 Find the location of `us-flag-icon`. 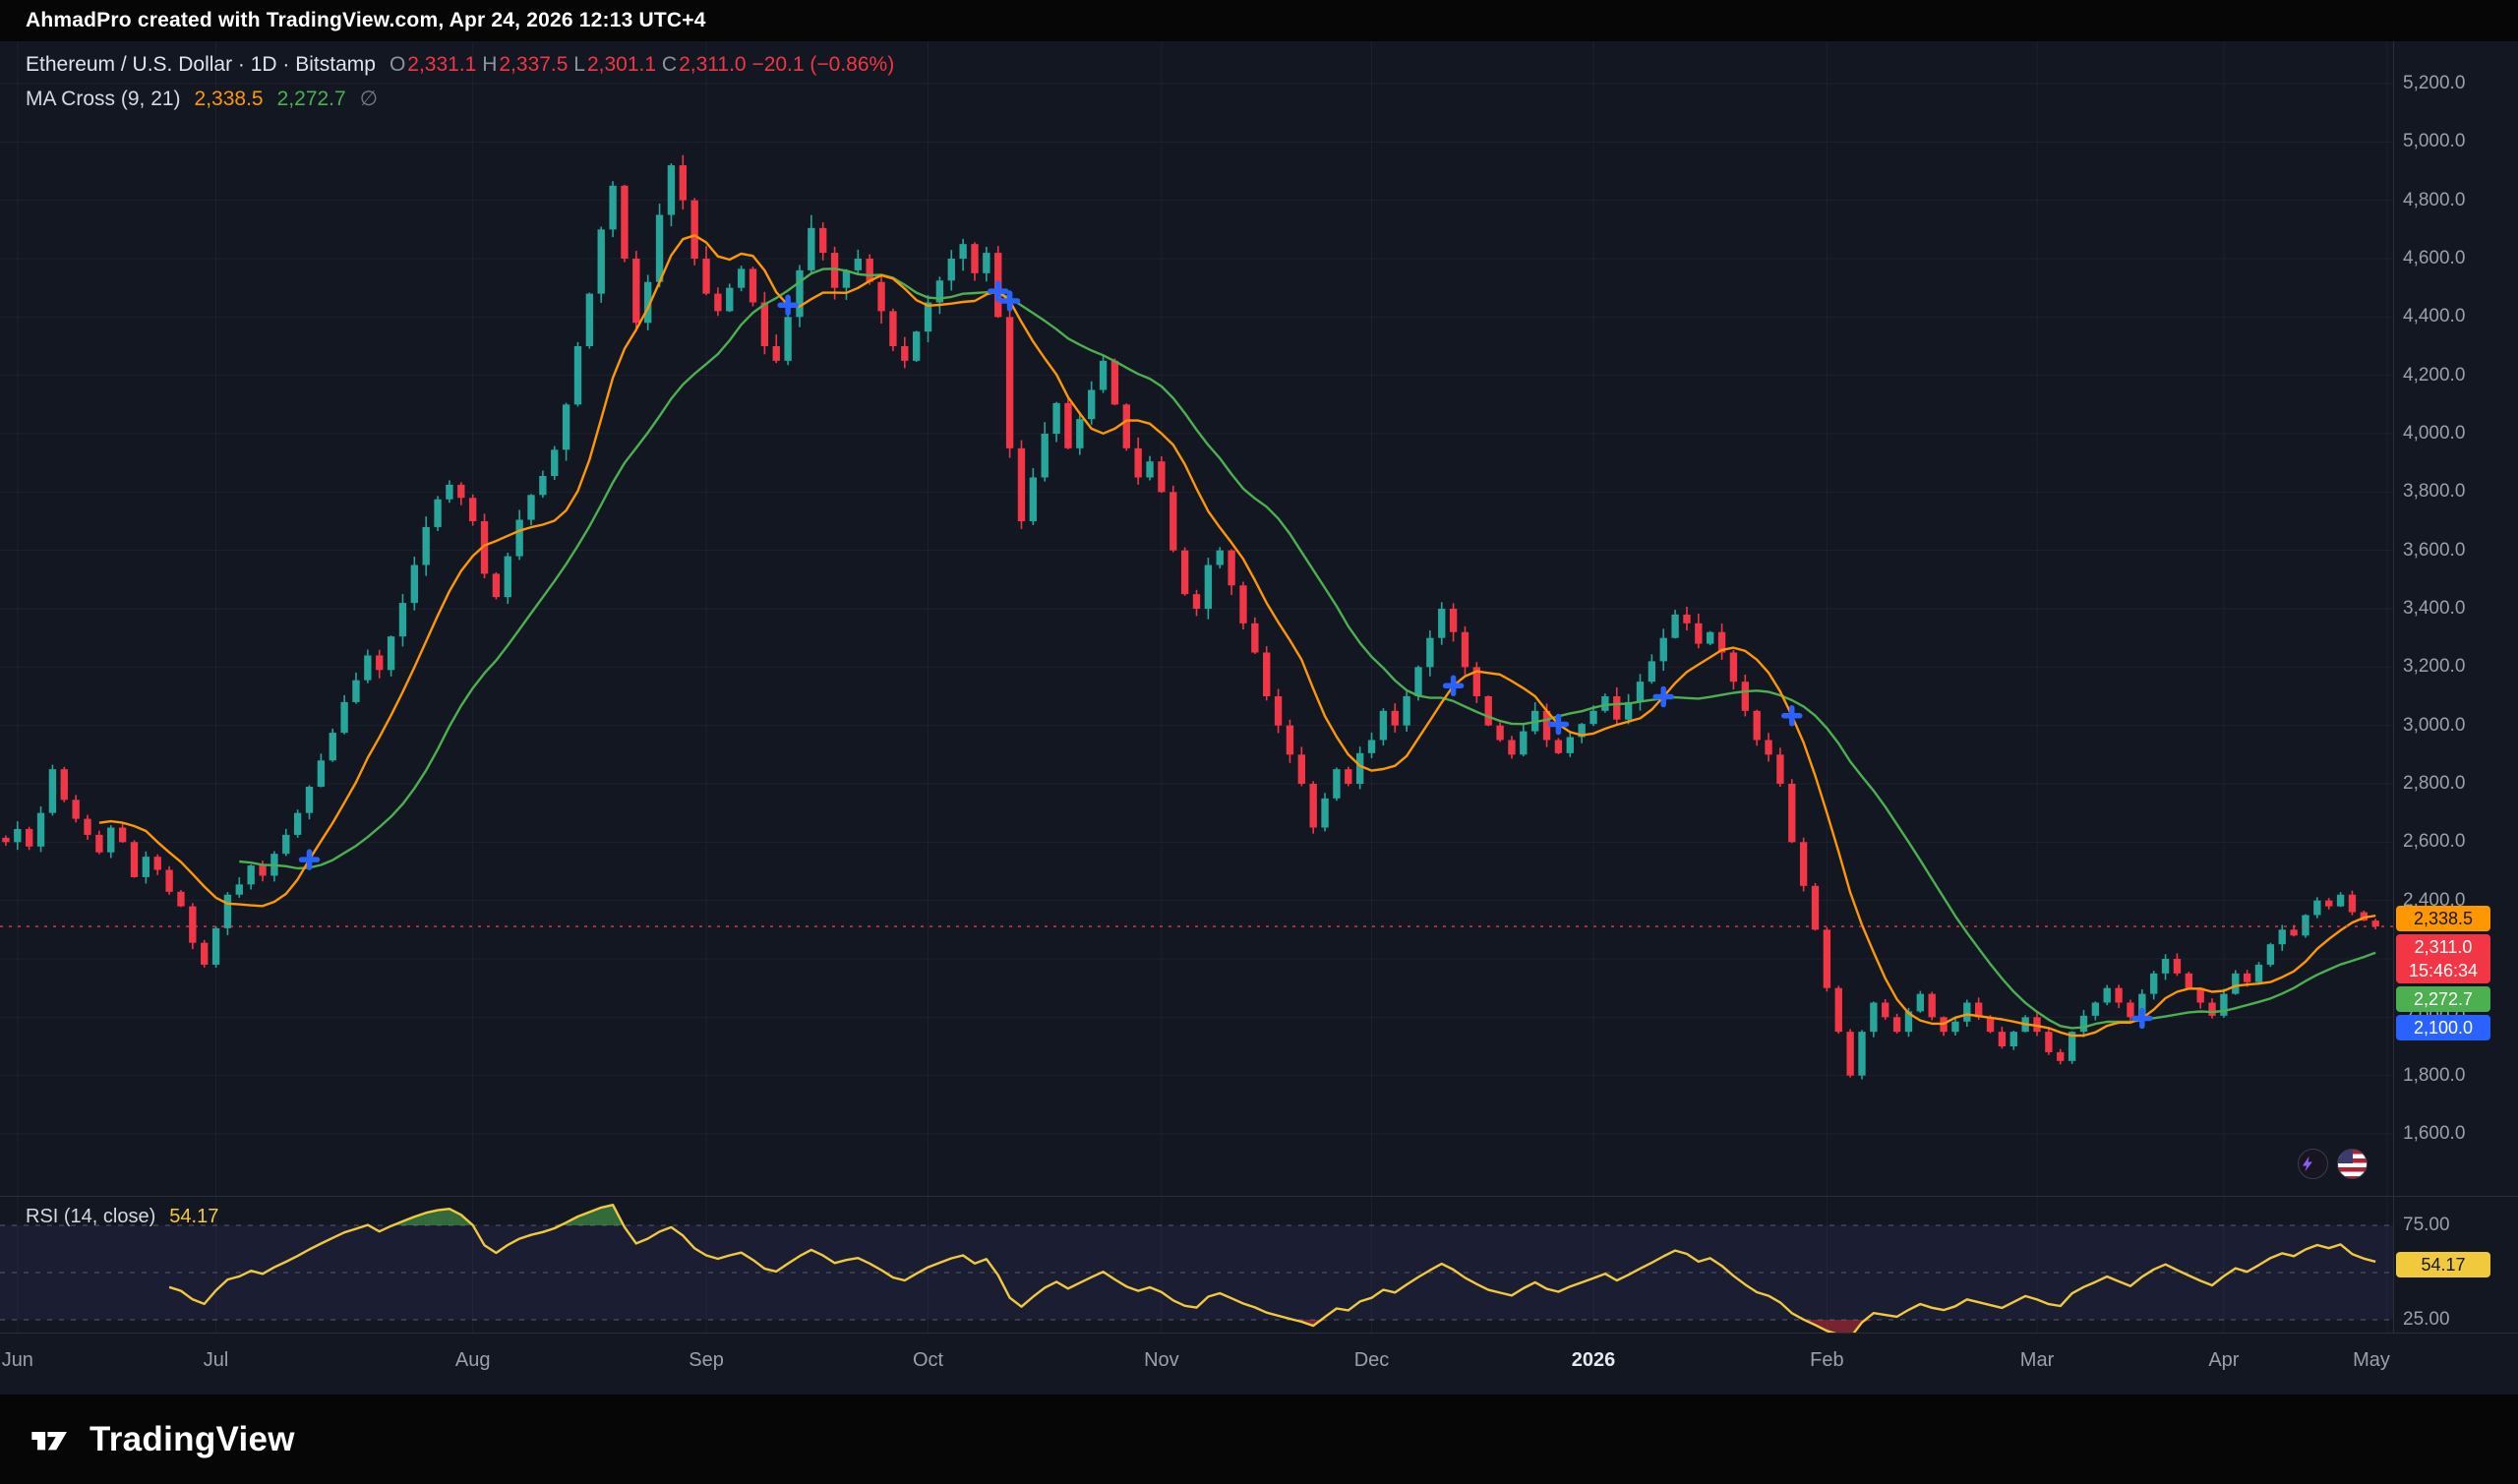

us-flag-icon is located at coordinates (2352, 1164).